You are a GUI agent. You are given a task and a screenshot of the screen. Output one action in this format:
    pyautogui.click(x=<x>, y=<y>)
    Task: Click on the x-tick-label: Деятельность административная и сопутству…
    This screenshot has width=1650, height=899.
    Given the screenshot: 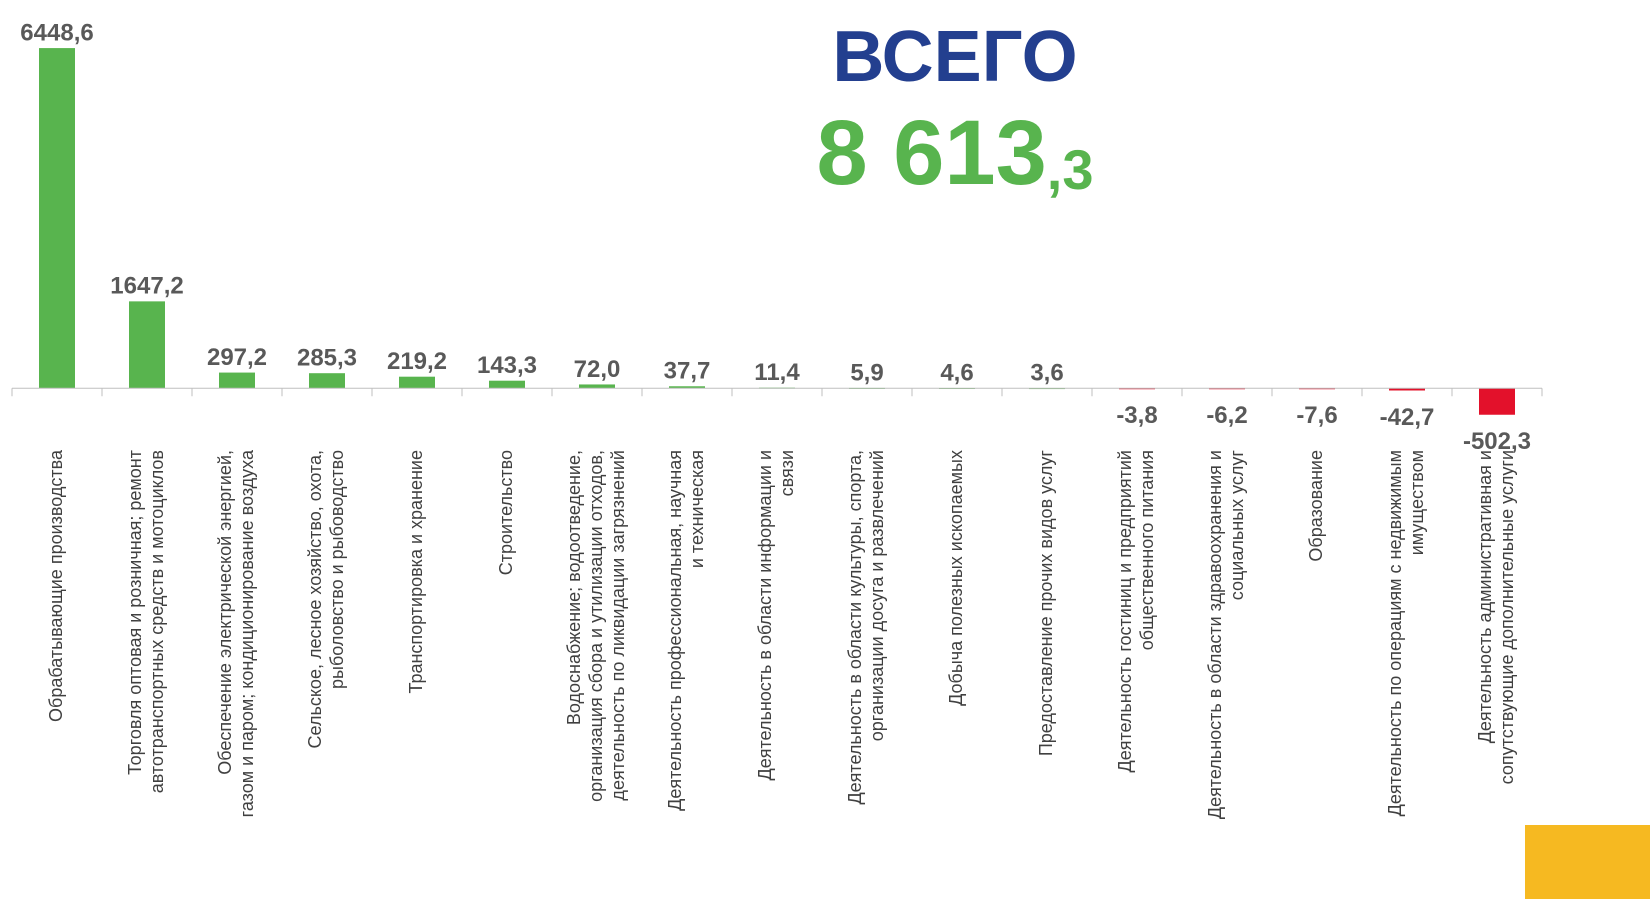 What is the action you would take?
    pyautogui.click(x=1496, y=617)
    